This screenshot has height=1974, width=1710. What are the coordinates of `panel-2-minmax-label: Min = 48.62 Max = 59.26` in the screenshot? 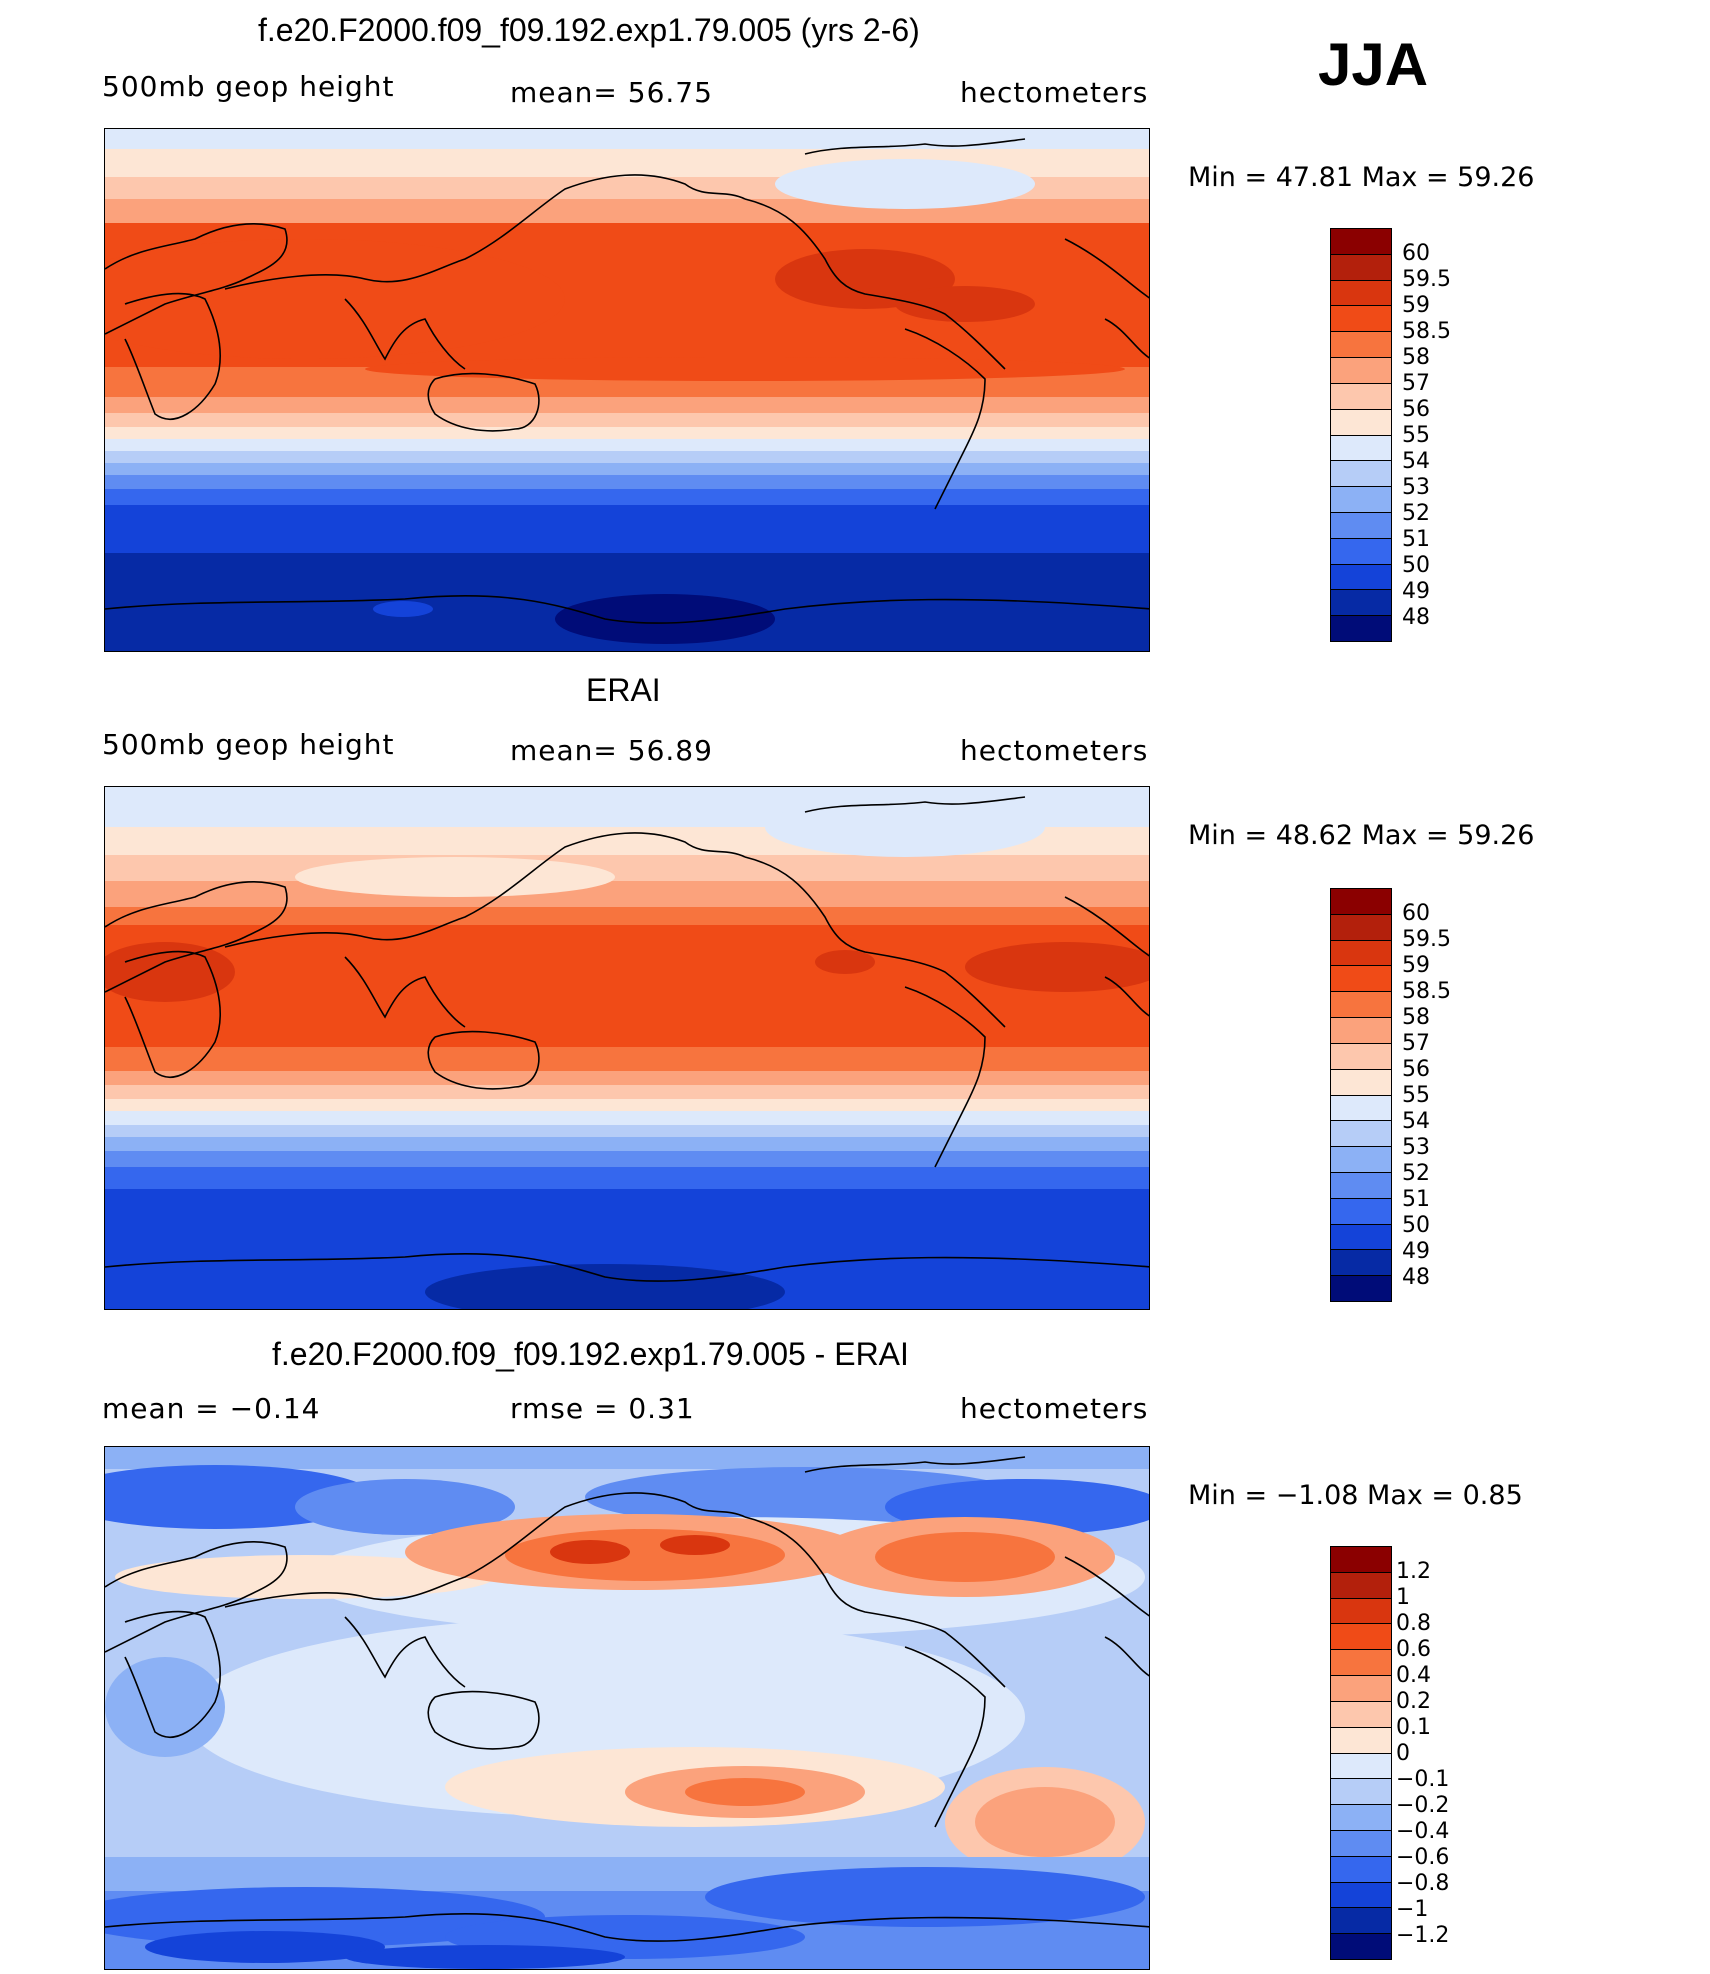 It's located at (1361, 835).